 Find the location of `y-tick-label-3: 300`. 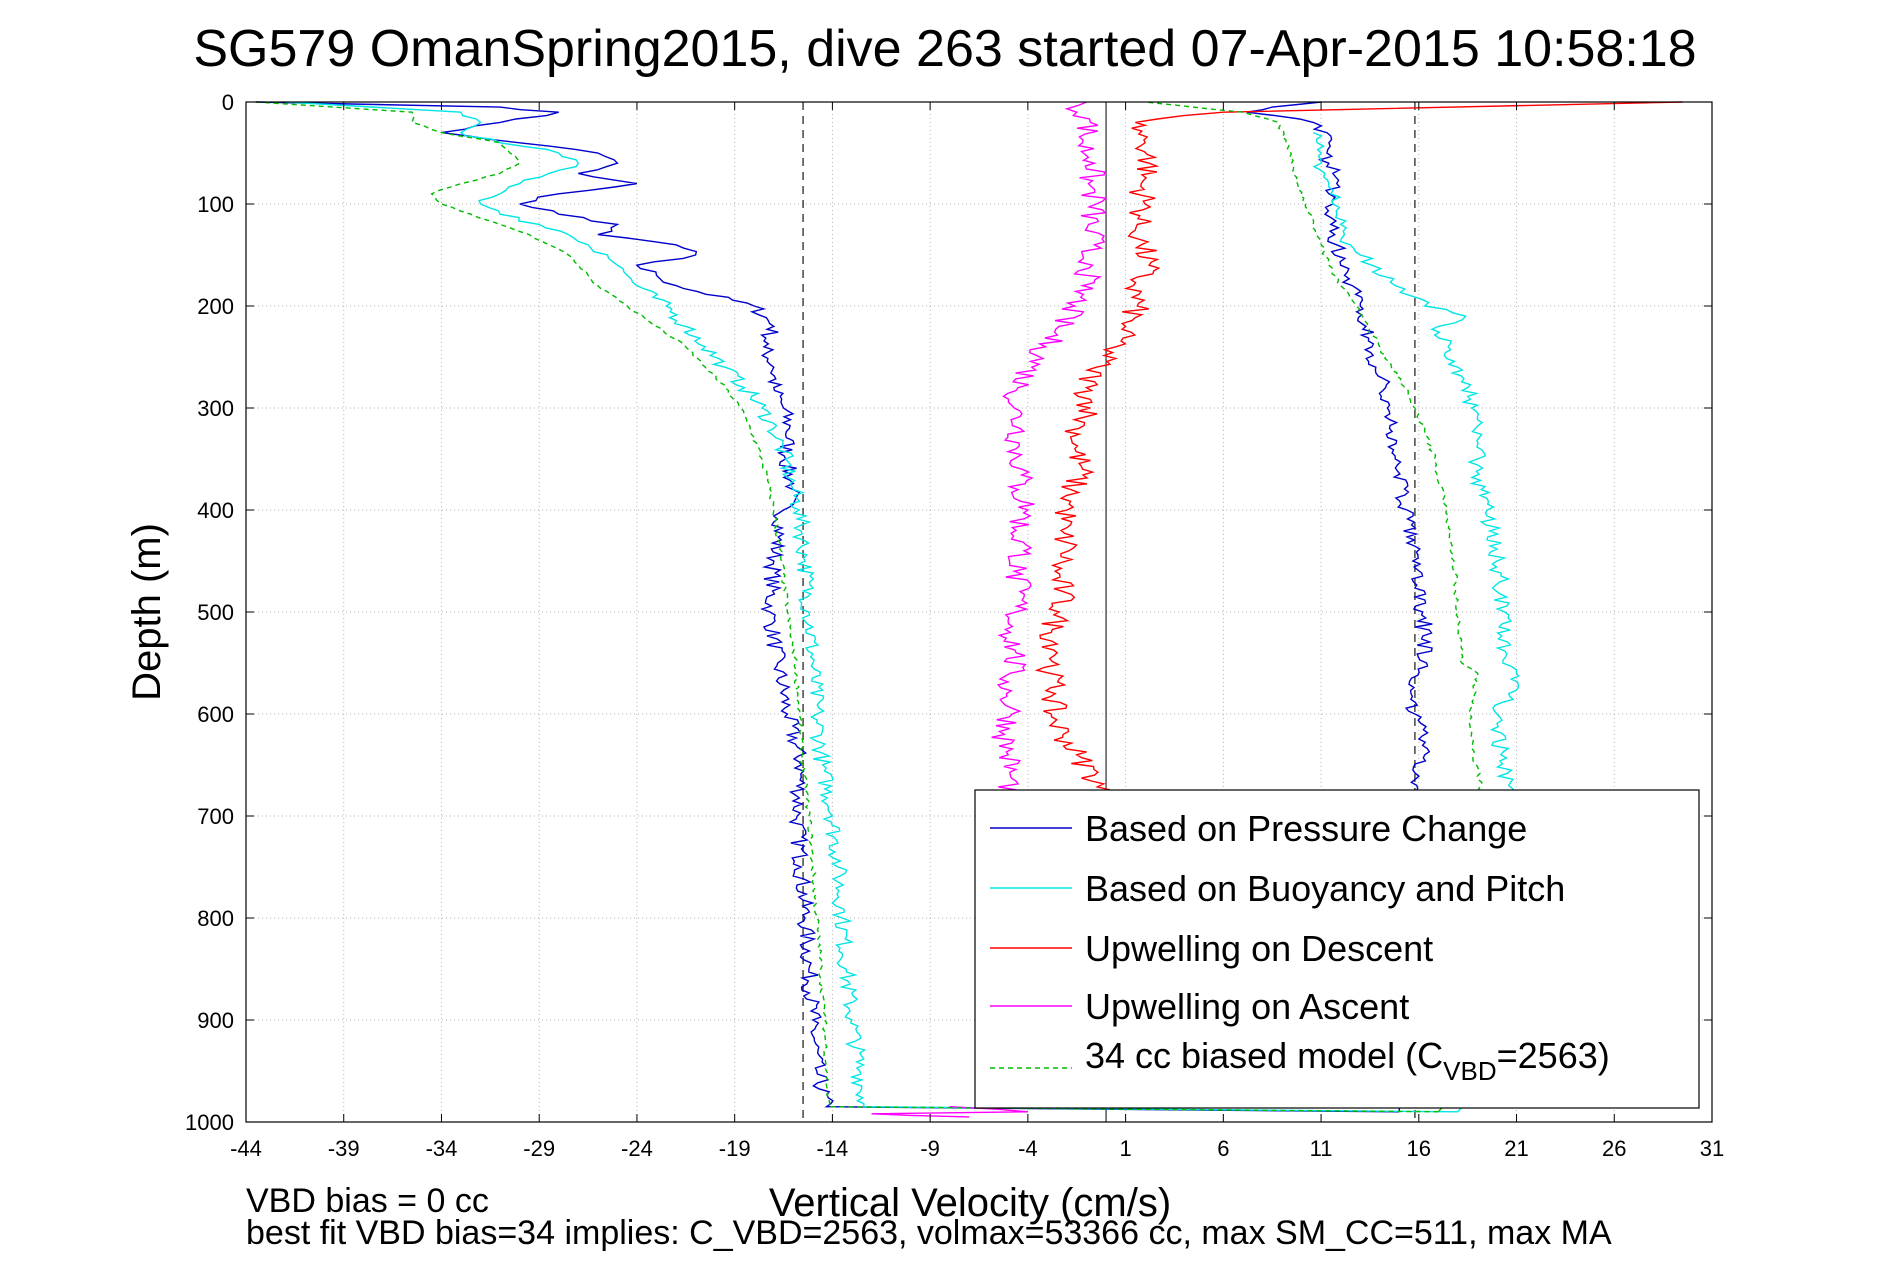

y-tick-label-3: 300 is located at coordinates (215, 408).